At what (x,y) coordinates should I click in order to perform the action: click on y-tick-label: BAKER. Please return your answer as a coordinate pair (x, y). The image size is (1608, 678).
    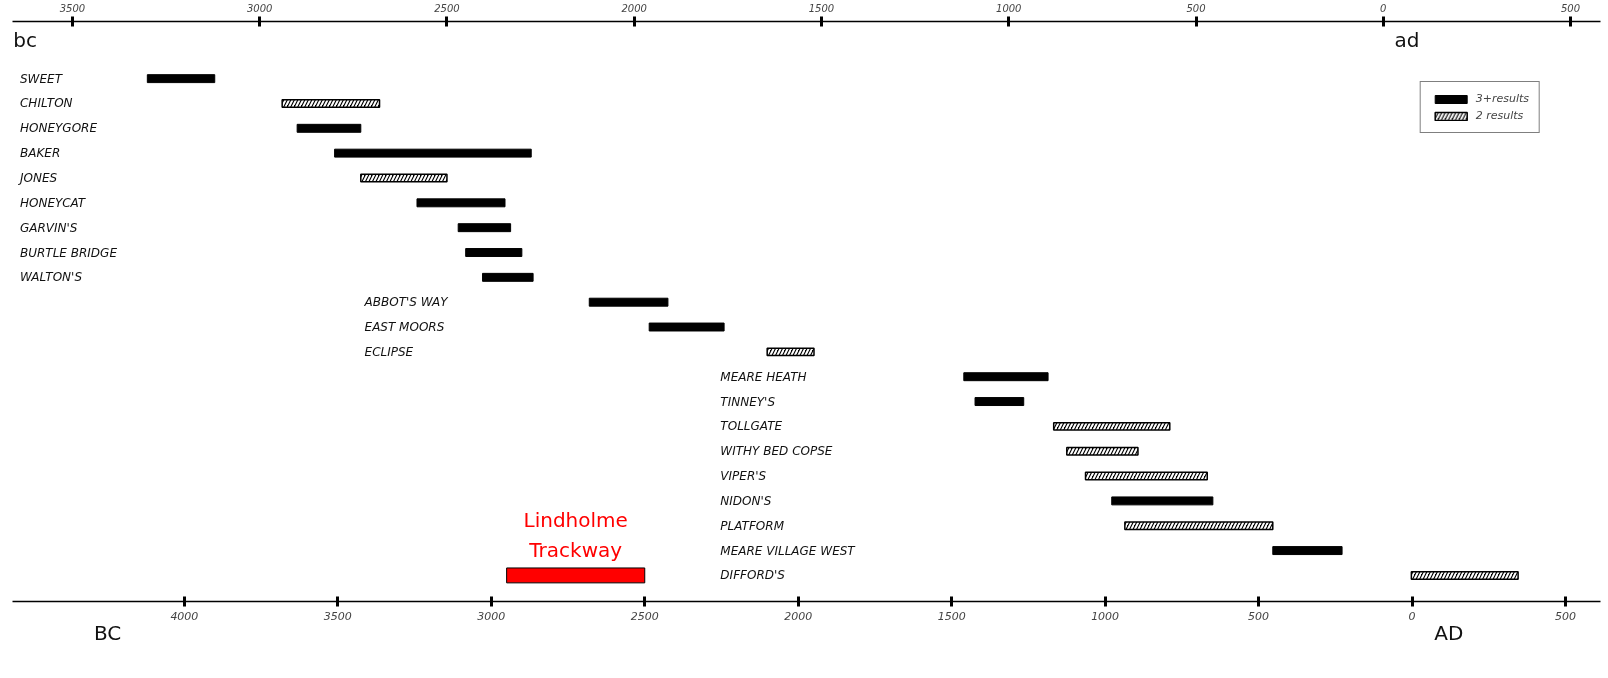
    Looking at the image, I should click on (40, 153).